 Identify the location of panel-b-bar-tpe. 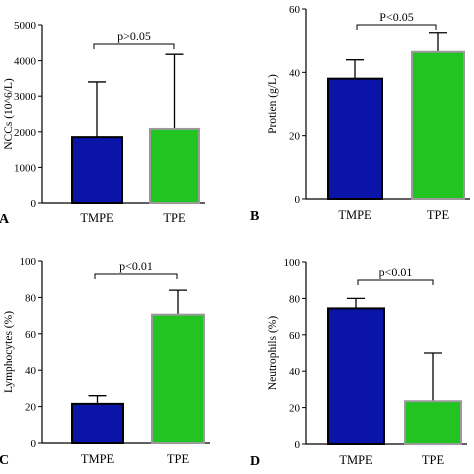
(438, 125).